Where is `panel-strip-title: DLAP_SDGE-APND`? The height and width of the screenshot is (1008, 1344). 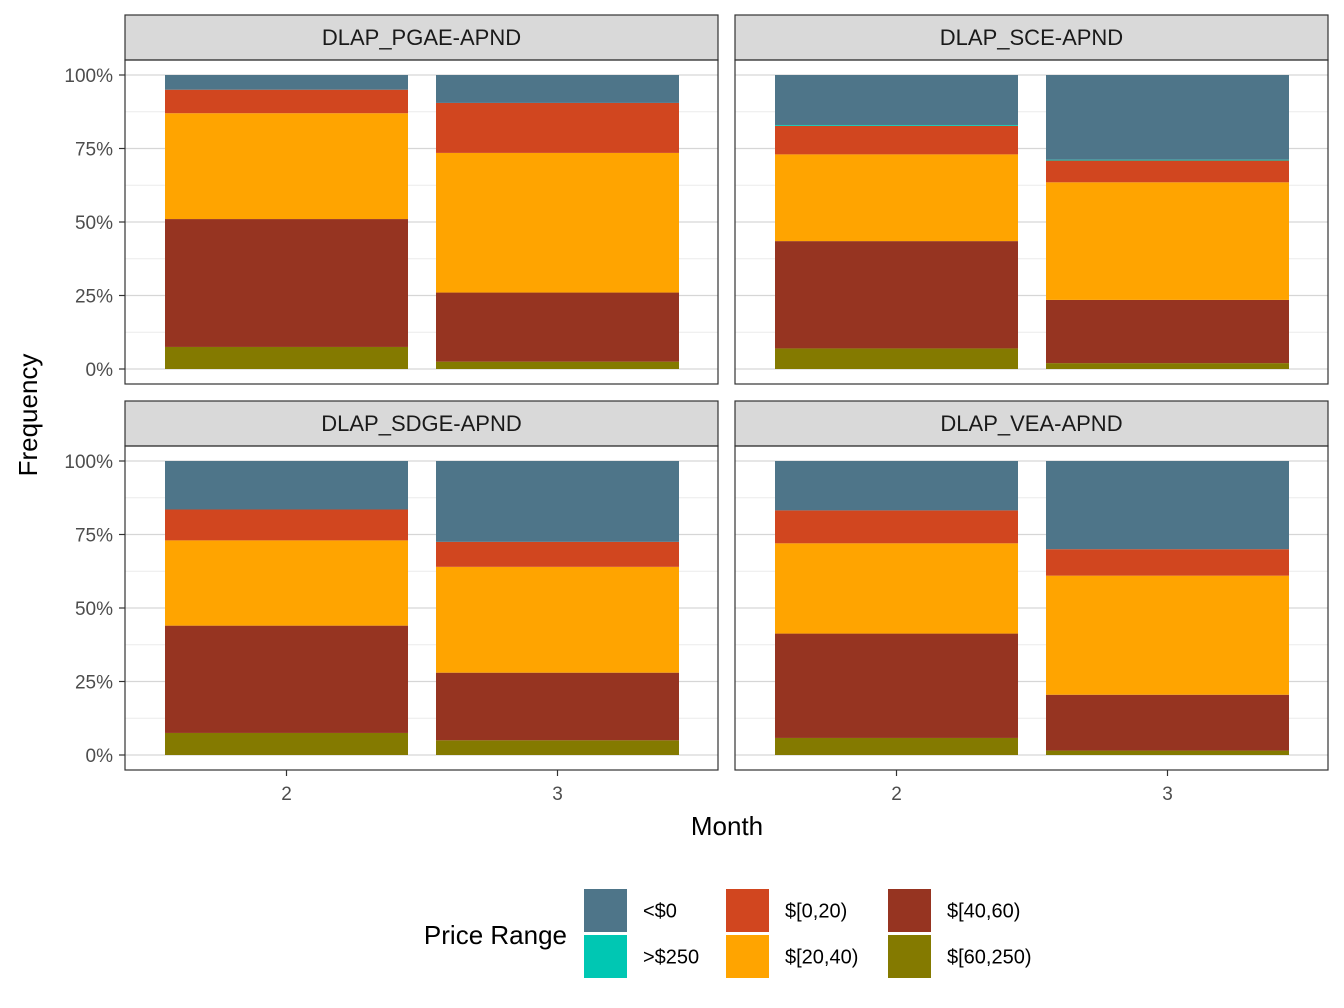 panel-strip-title: DLAP_SDGE-APND is located at coordinates (421, 423).